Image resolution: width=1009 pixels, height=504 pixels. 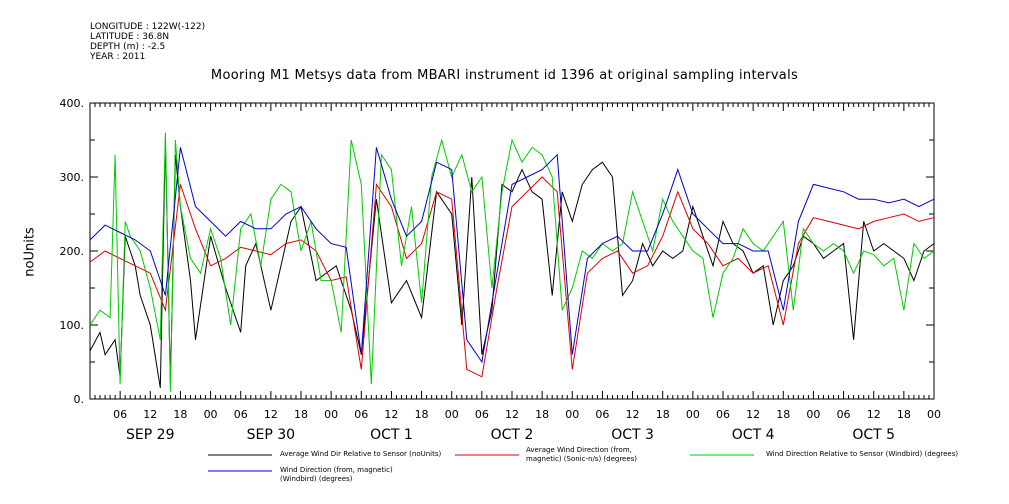 What do you see at coordinates (632, 435) in the screenshot?
I see `x-date-label: OCT 3` at bounding box center [632, 435].